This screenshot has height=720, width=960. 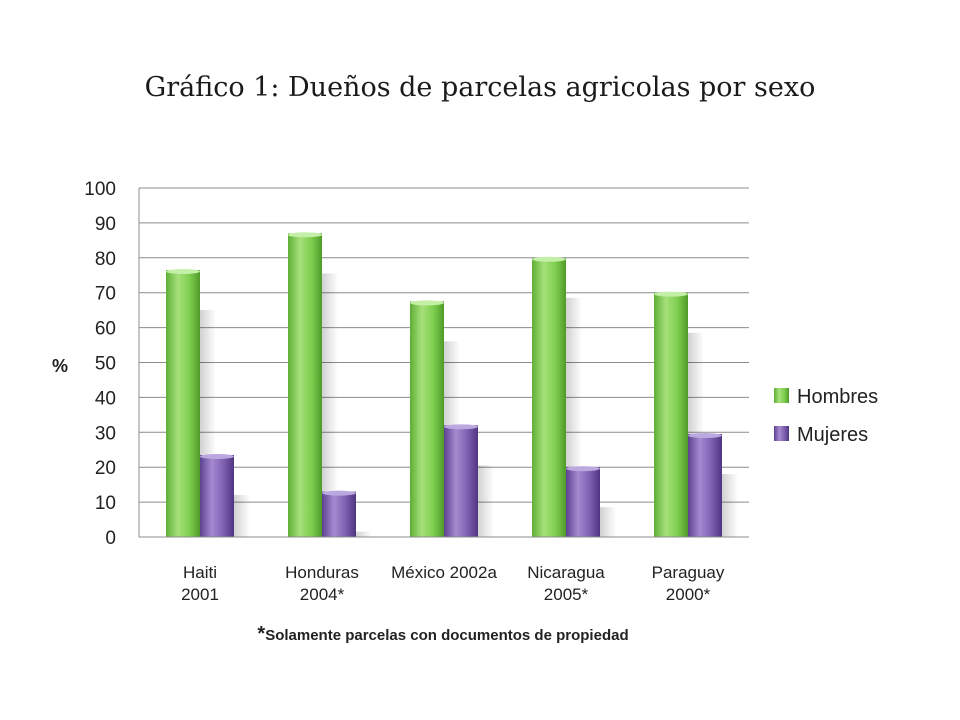 What do you see at coordinates (60, 366) in the screenshot?
I see `y-axis-label: %` at bounding box center [60, 366].